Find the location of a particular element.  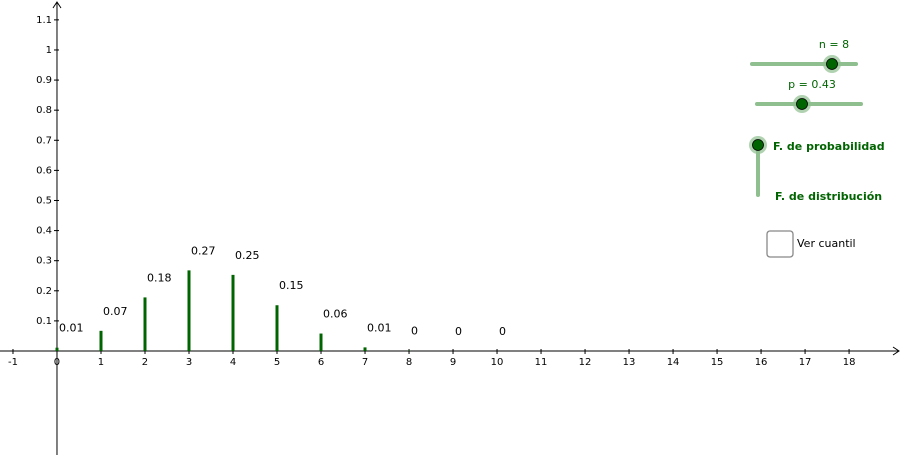

p-slider: p = 0.43 is located at coordinates (809, 95).